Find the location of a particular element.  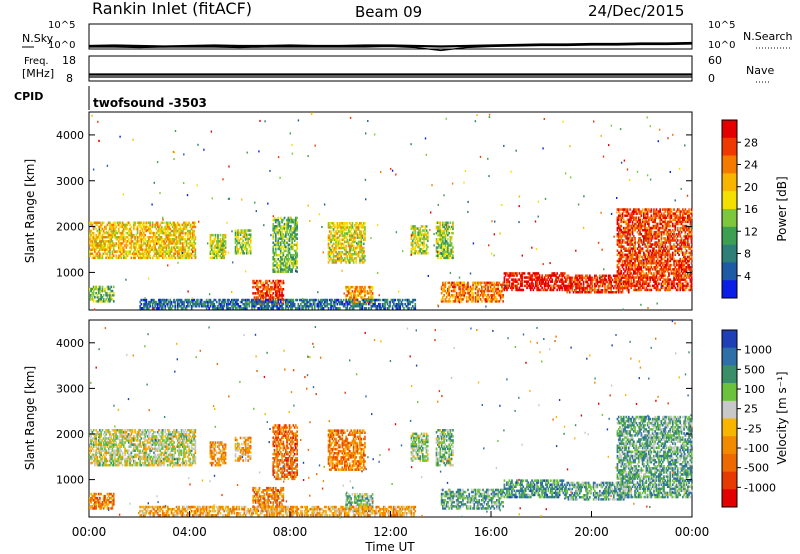

power-cell-2029 is located at coordinates (352, 254).